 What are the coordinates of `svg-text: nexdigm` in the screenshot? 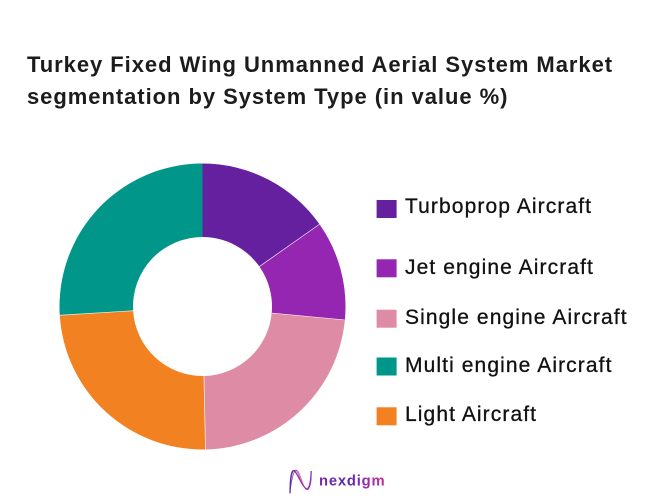 It's located at (352, 481).